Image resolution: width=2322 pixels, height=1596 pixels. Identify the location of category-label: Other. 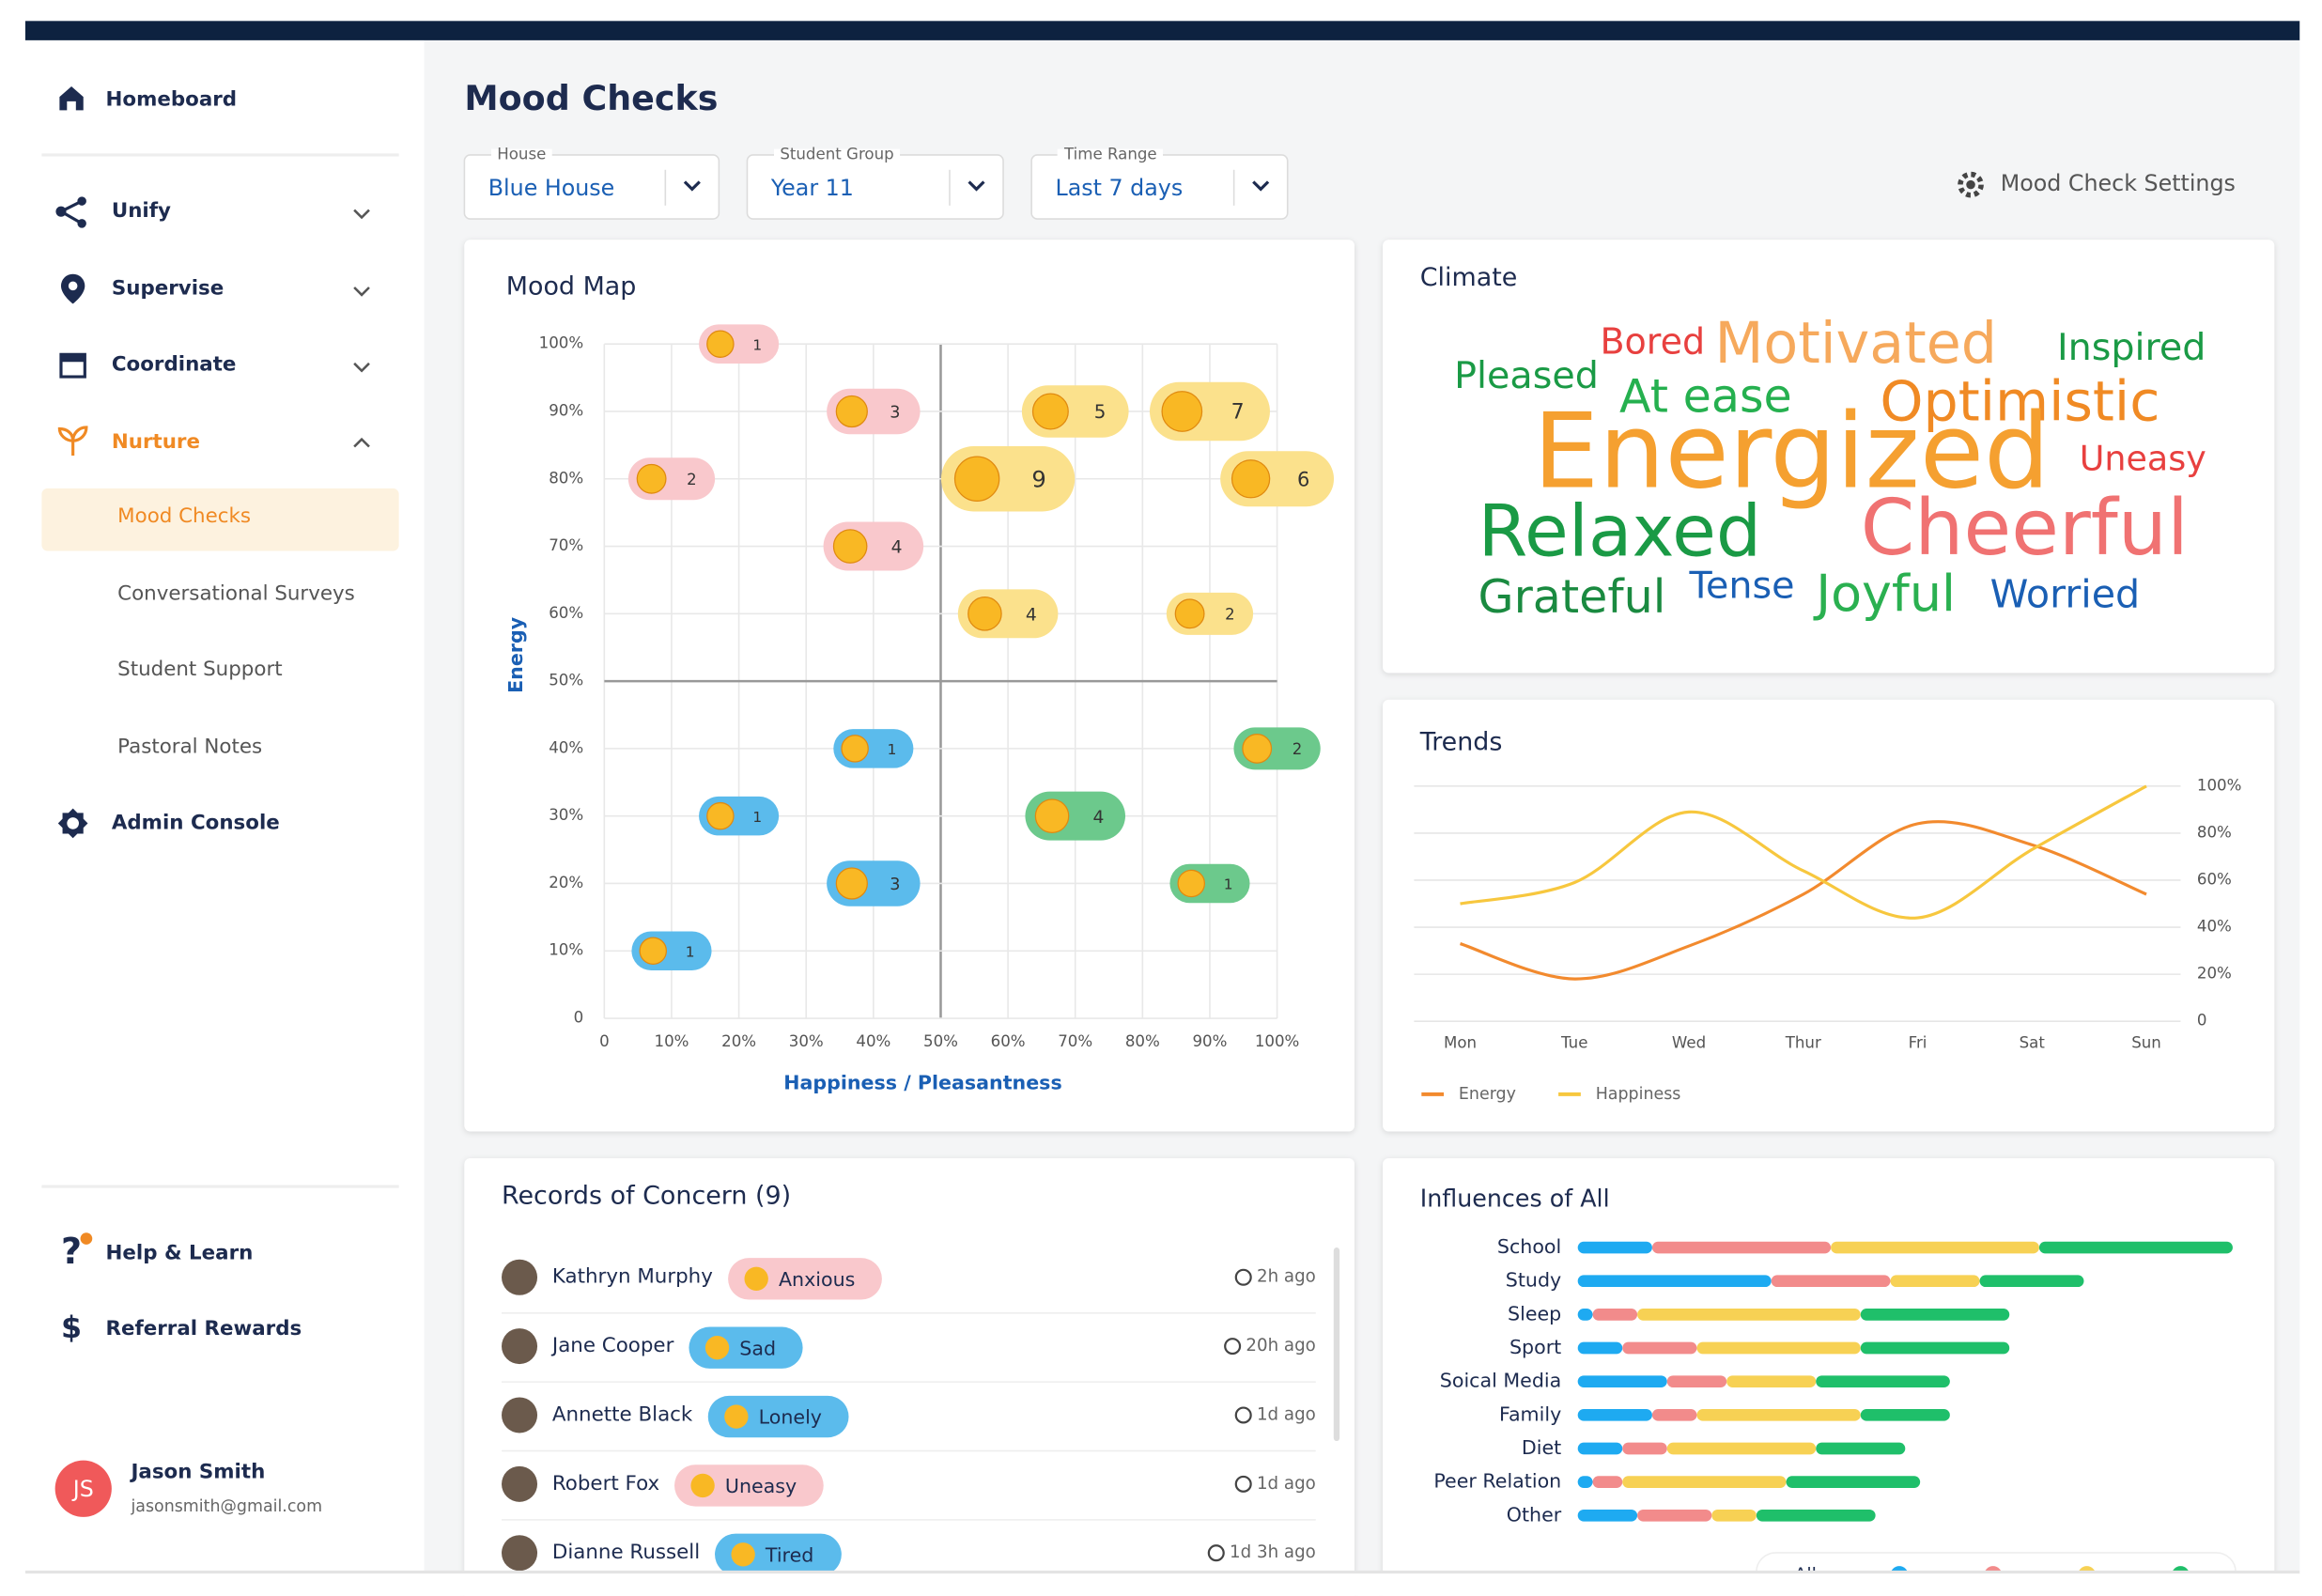
(1534, 1514).